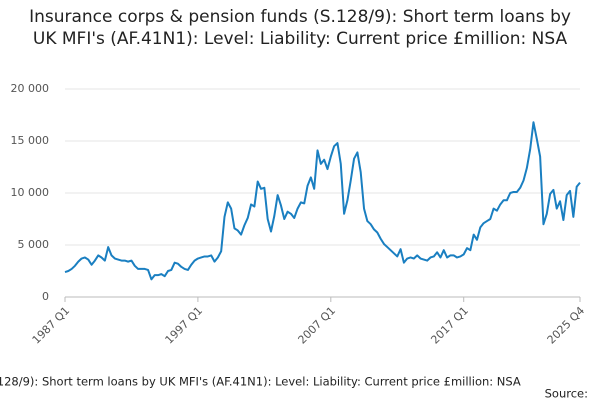 Image resolution: width=600 pixels, height=400 pixels. I want to click on x-tick-label: 2017 Q1, so click(449, 325).